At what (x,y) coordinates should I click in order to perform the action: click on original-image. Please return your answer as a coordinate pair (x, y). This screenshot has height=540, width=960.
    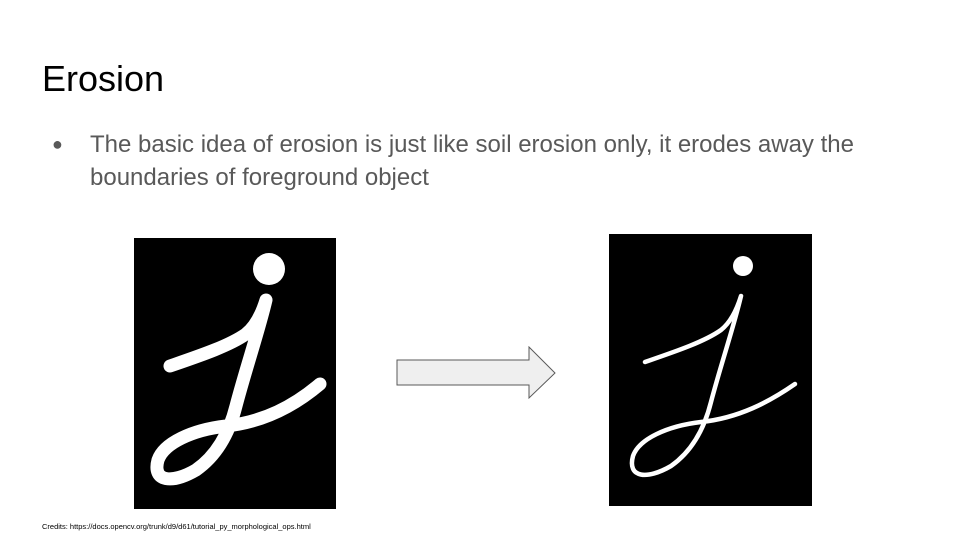
    Looking at the image, I should click on (235, 373).